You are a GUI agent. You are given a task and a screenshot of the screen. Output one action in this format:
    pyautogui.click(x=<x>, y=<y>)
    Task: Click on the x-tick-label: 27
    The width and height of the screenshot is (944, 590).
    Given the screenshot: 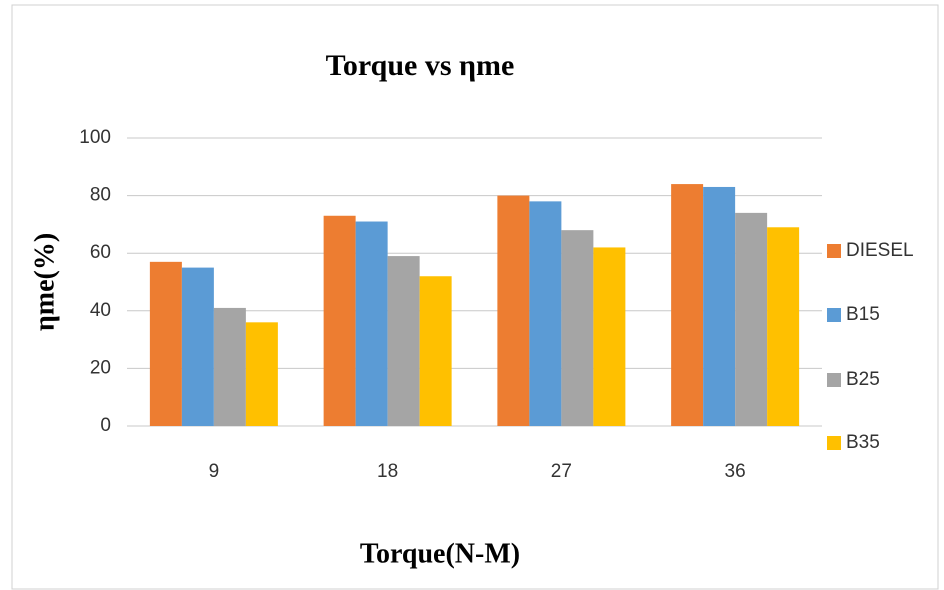 What is the action you would take?
    pyautogui.click(x=561, y=471)
    